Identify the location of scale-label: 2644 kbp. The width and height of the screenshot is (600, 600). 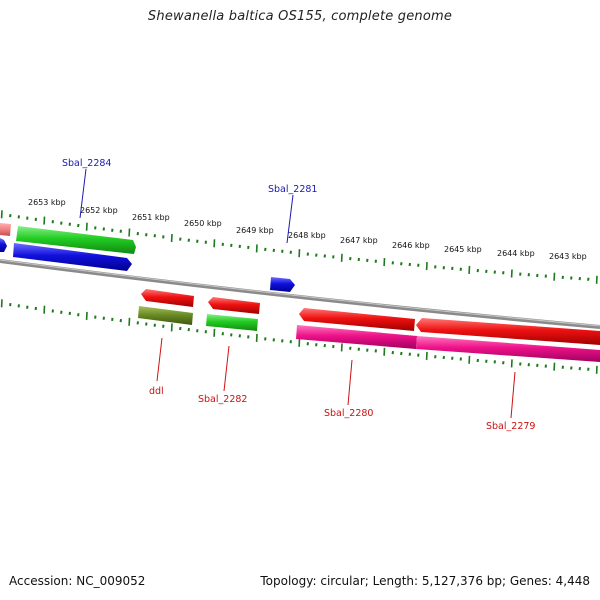
(516, 253).